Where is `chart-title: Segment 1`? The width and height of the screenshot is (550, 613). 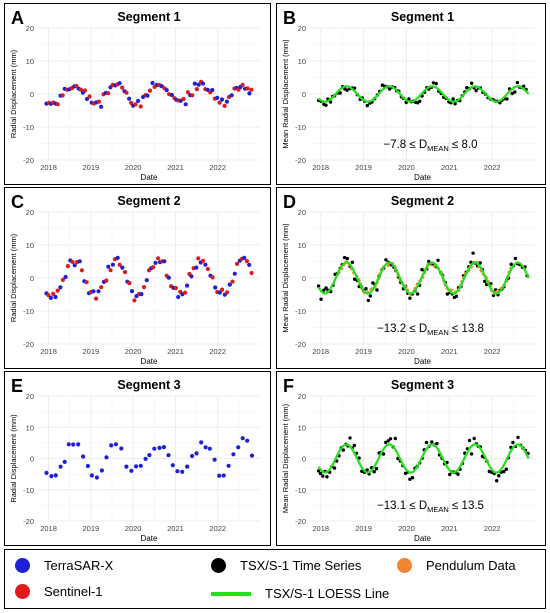
chart-title: Segment 1 is located at coordinates (148, 17).